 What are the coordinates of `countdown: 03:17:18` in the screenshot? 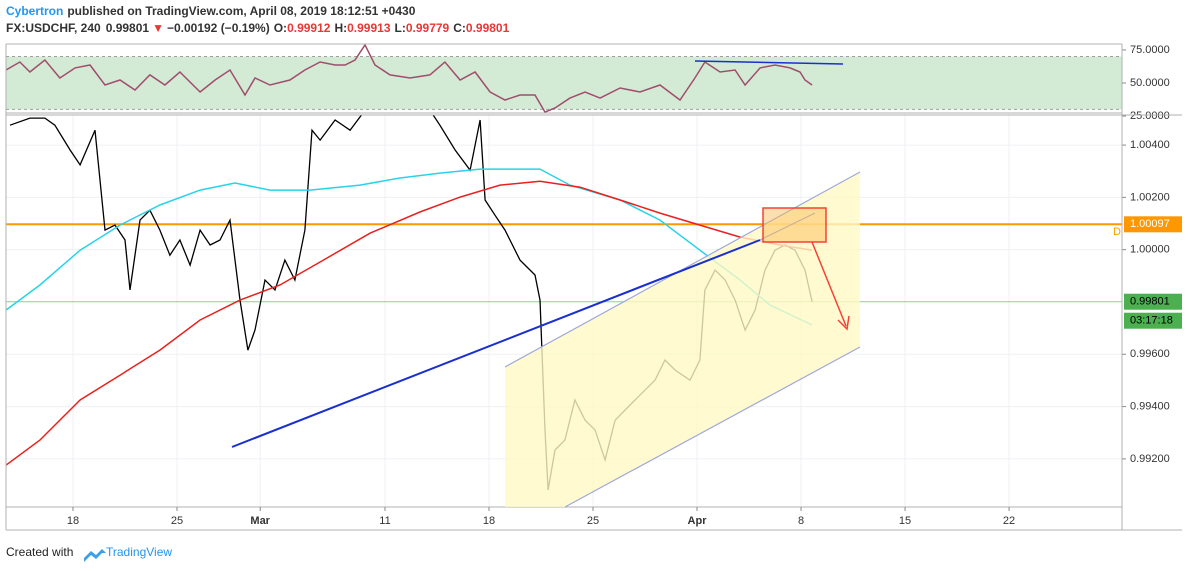 It's located at (1151, 321).